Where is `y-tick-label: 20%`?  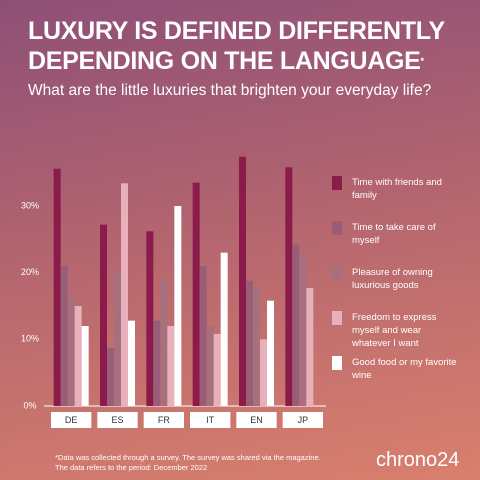 y-tick-label: 20% is located at coordinates (30, 272).